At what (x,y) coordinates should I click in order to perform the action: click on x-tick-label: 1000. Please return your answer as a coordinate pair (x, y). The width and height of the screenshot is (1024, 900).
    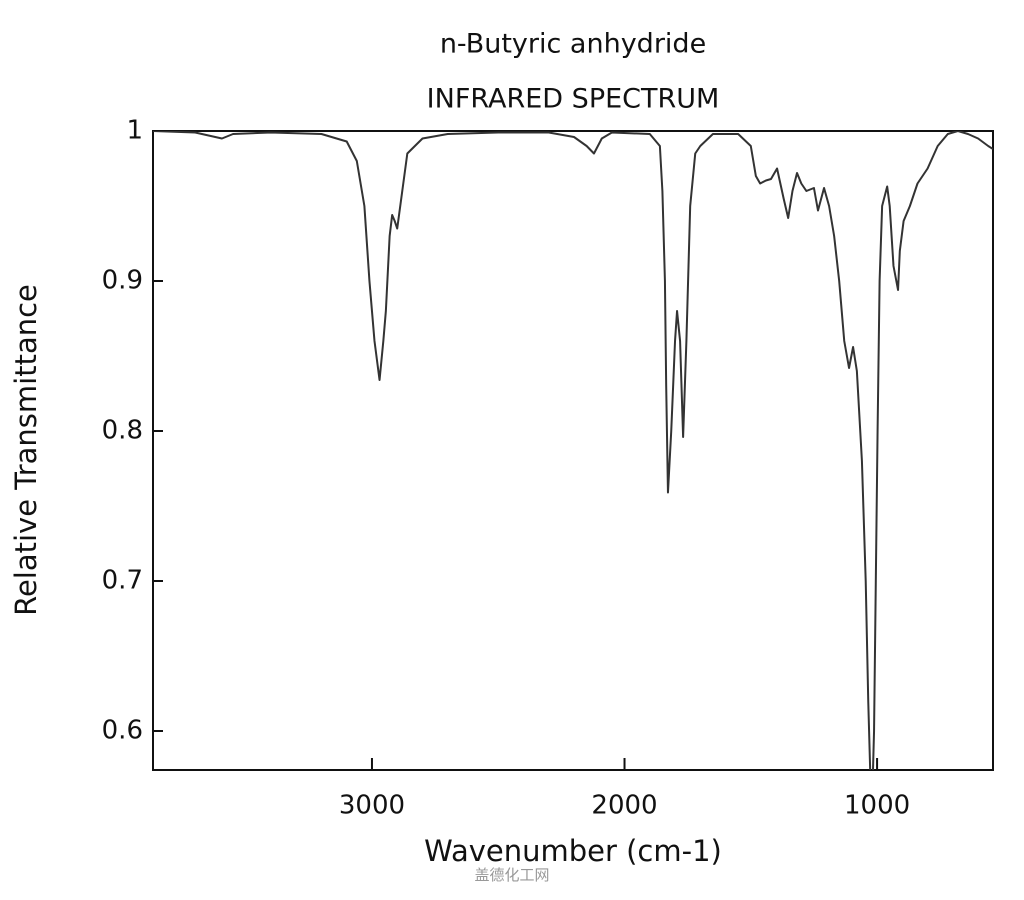
    Looking at the image, I should click on (877, 806).